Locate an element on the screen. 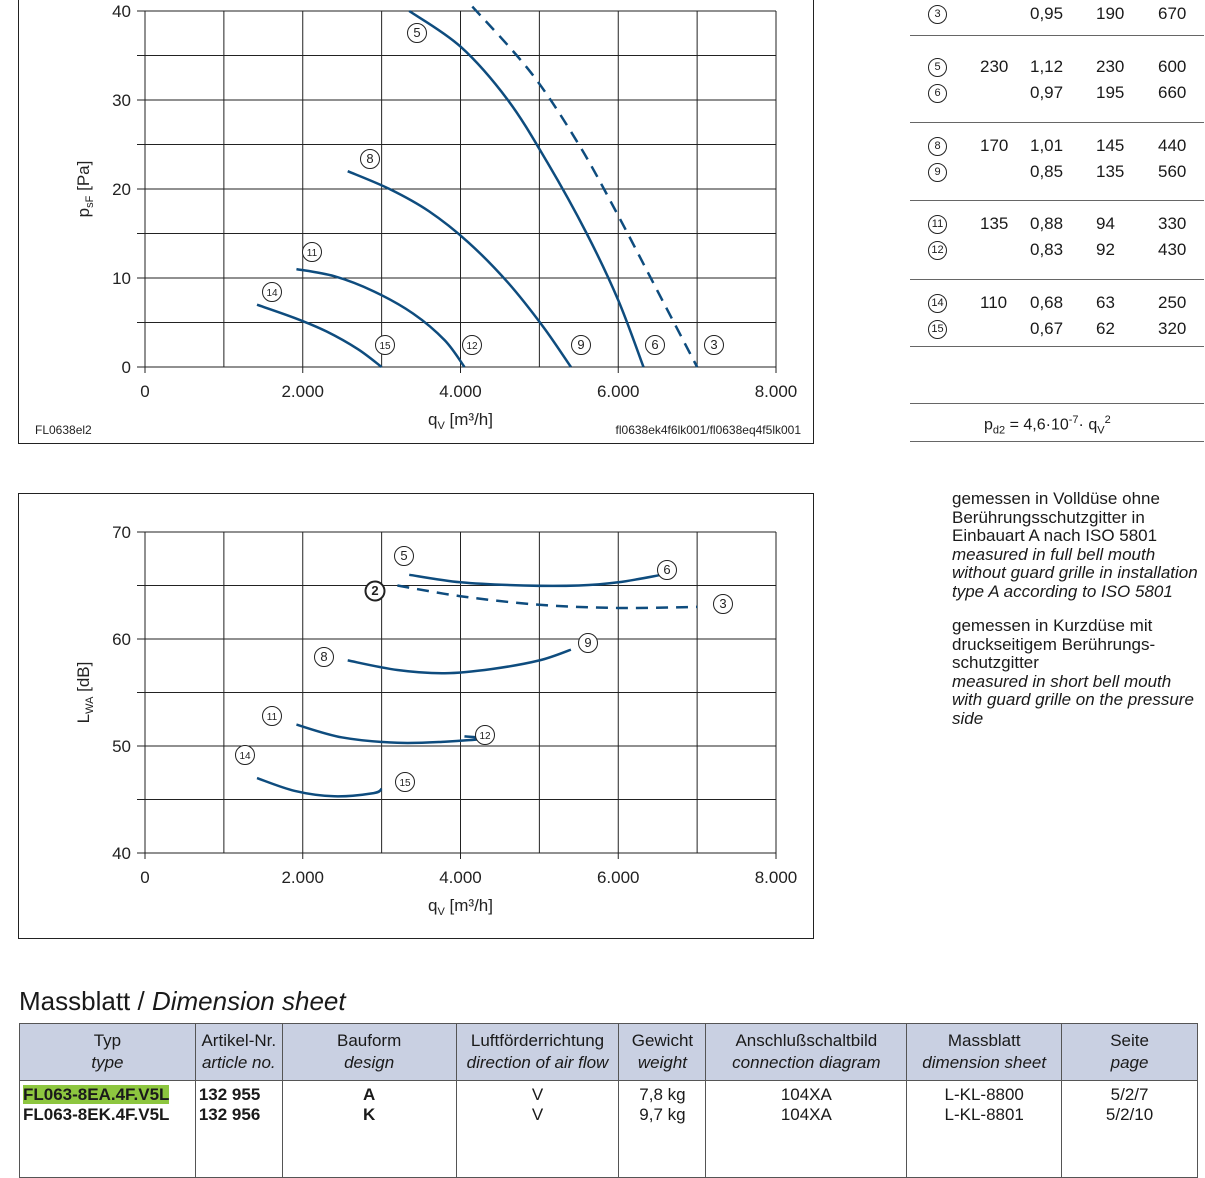  dynamic-pressure-formula: pd2 = 4,6·10-7· qV2 is located at coordinates (1047, 425).